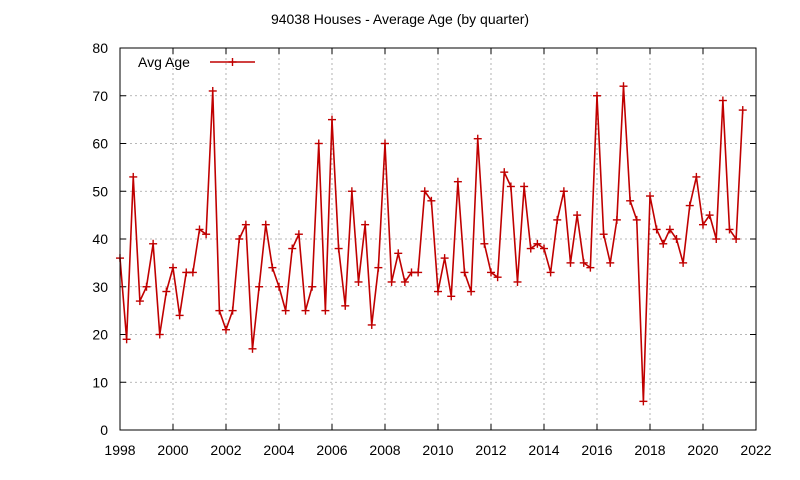  Describe the element at coordinates (649, 450) in the screenshot. I see `x-tick-label: 2018` at that location.